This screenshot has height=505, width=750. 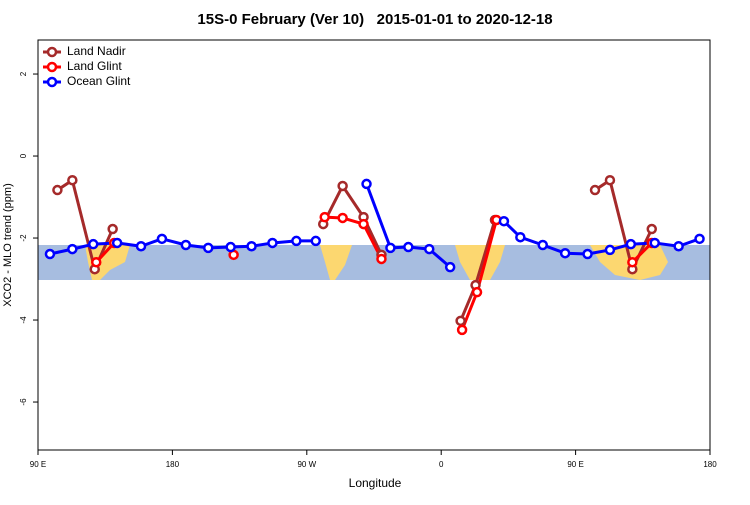 I want to click on y-tick-label: -4, so click(x=23, y=320).